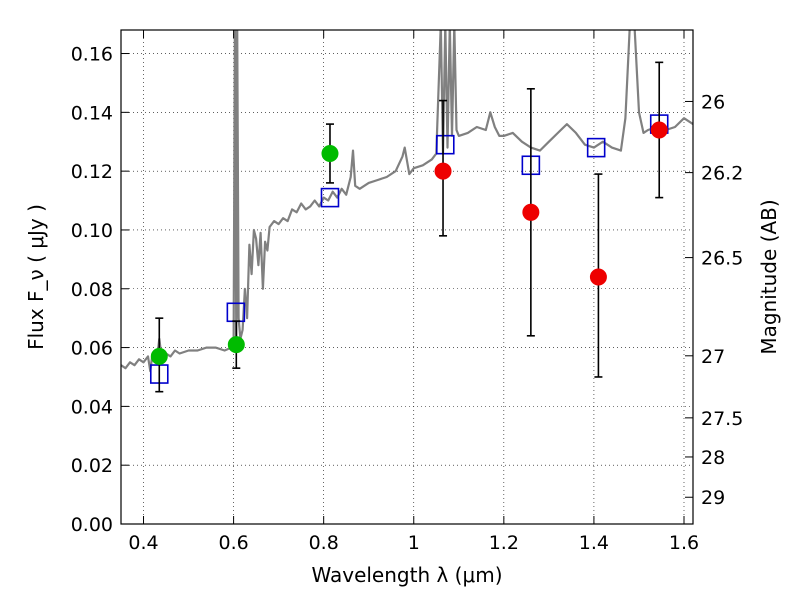 This screenshot has height=604, width=800. What do you see at coordinates (92, 113) in the screenshot?
I see `y-tick-label: 0.14` at bounding box center [92, 113].